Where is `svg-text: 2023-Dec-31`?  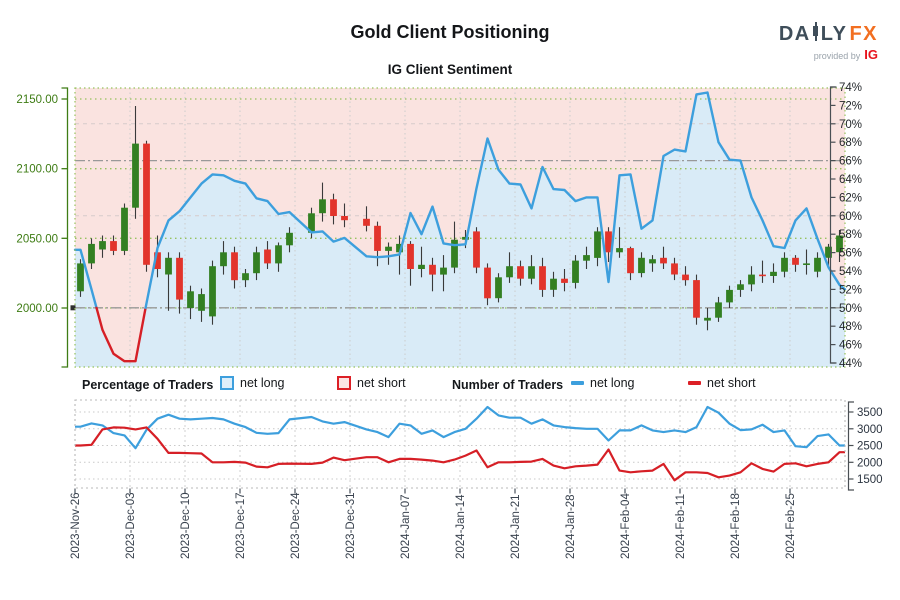
svg-text: 2023-Dec-31 is located at coordinates (351, 526).